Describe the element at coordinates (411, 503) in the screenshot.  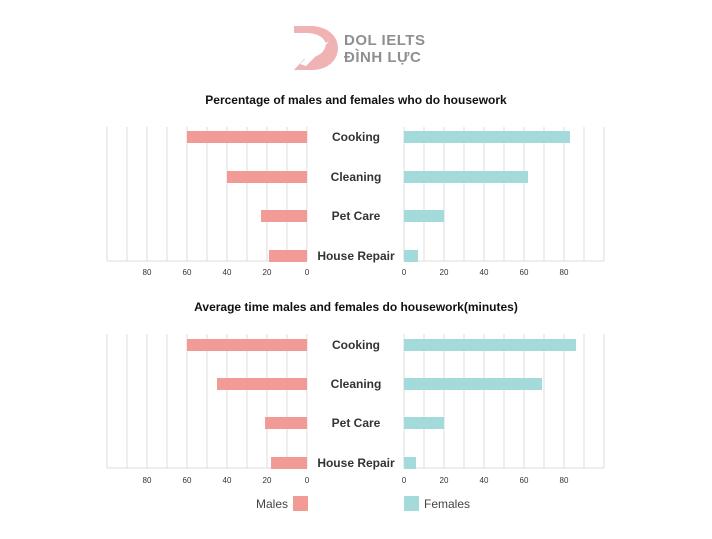
I see `legend-swatch-females` at that location.